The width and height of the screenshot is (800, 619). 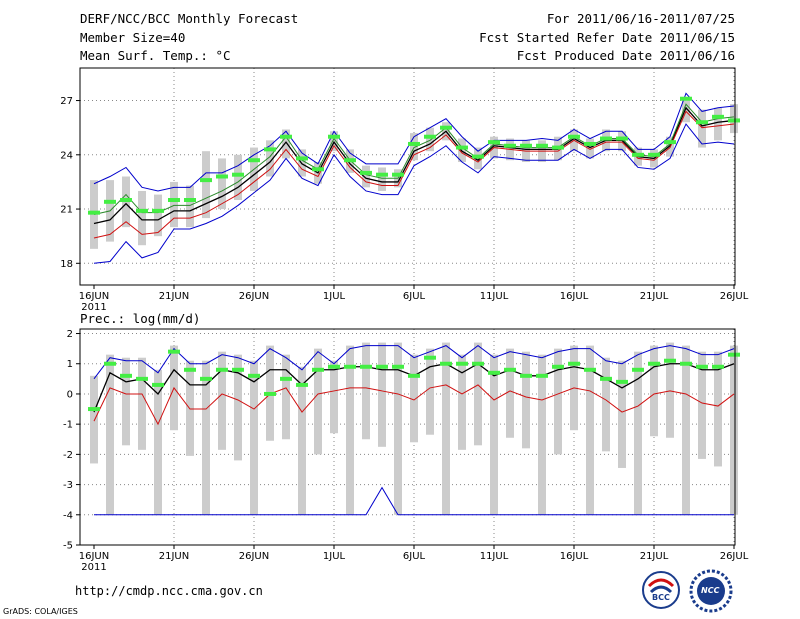 I want to click on temp-xtick-label: 21JUN, so click(x=174, y=296).